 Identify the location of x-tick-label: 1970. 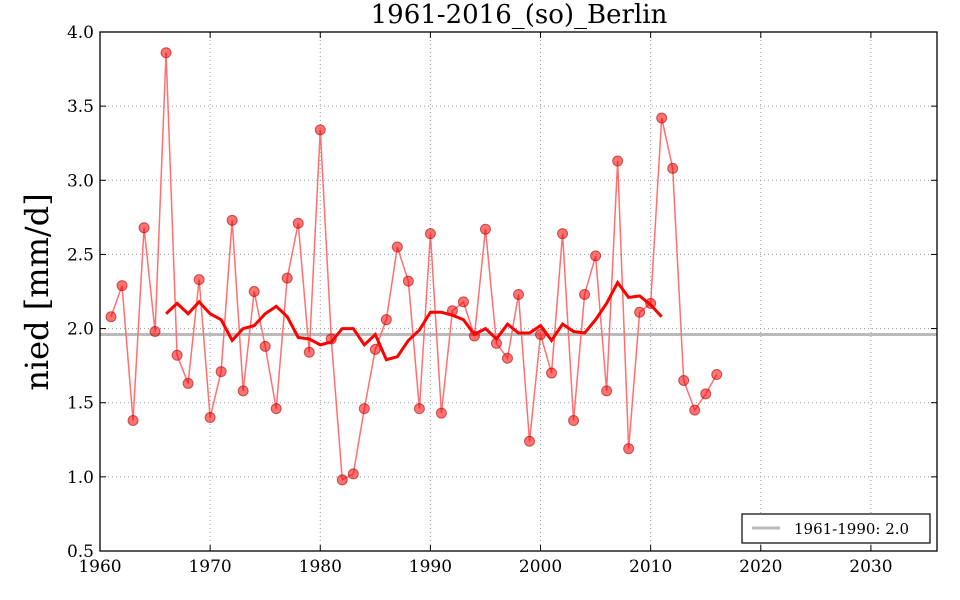
(209, 567).